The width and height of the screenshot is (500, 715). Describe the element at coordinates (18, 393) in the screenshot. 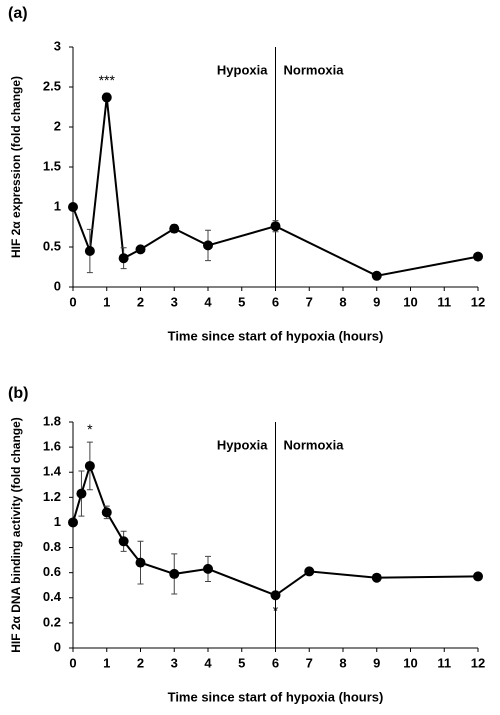

I see `panel-label: (b)` at that location.